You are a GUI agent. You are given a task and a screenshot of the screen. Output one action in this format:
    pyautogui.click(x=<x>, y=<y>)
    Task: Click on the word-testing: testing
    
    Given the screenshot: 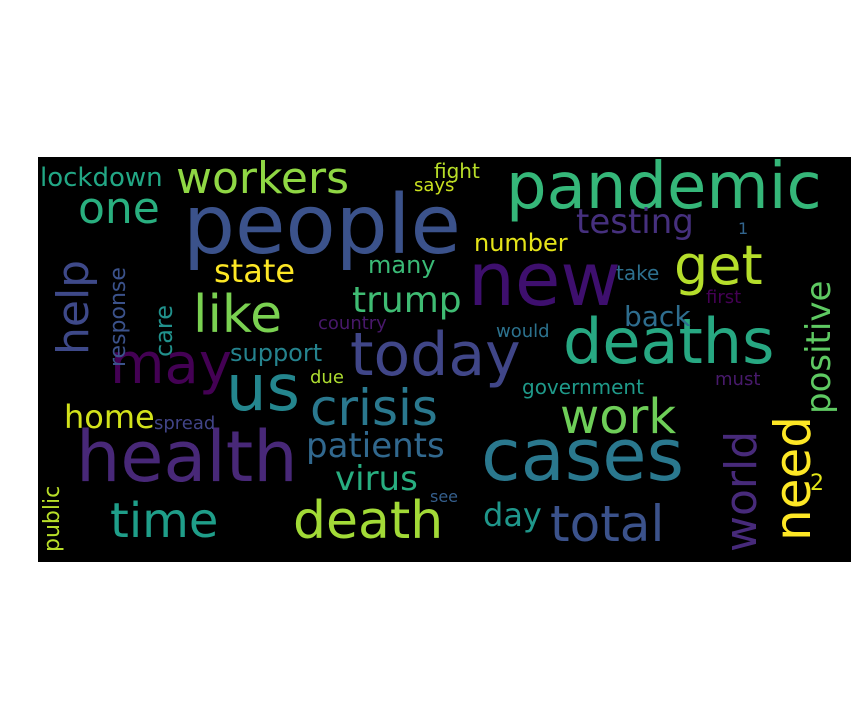 What is the action you would take?
    pyautogui.click(x=635, y=222)
    